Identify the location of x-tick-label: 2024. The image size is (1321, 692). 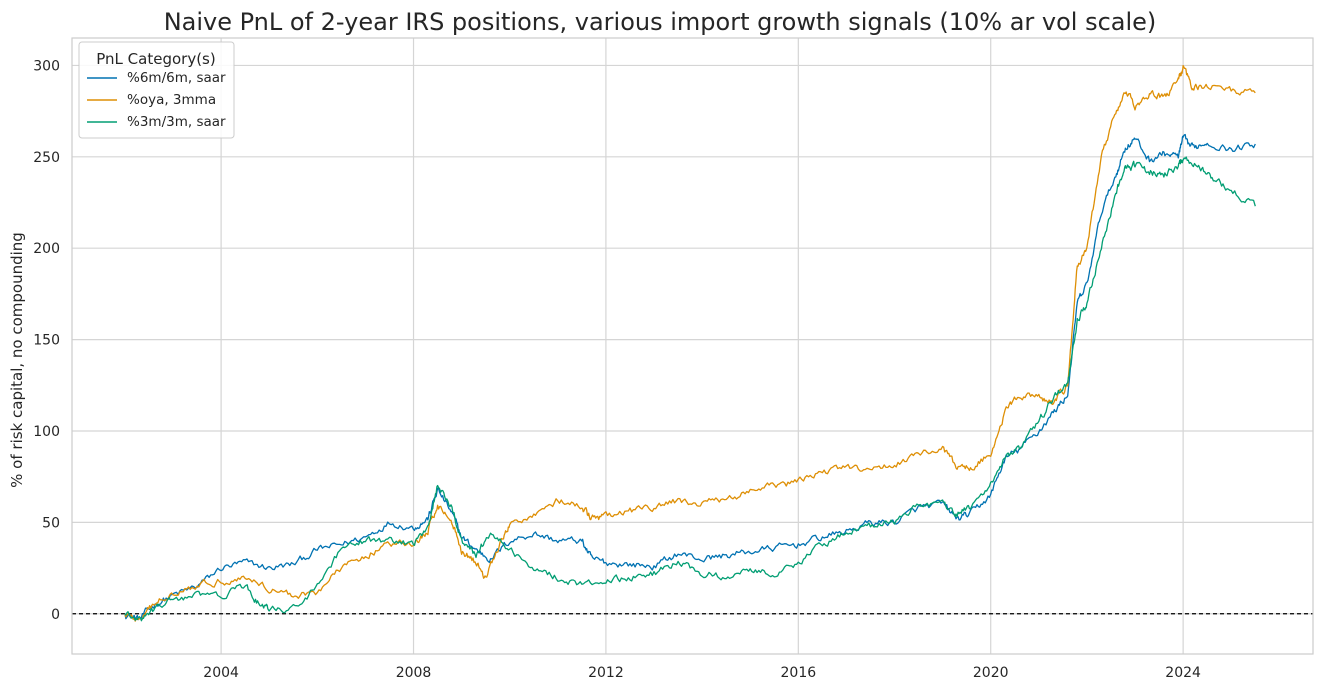
(1183, 673).